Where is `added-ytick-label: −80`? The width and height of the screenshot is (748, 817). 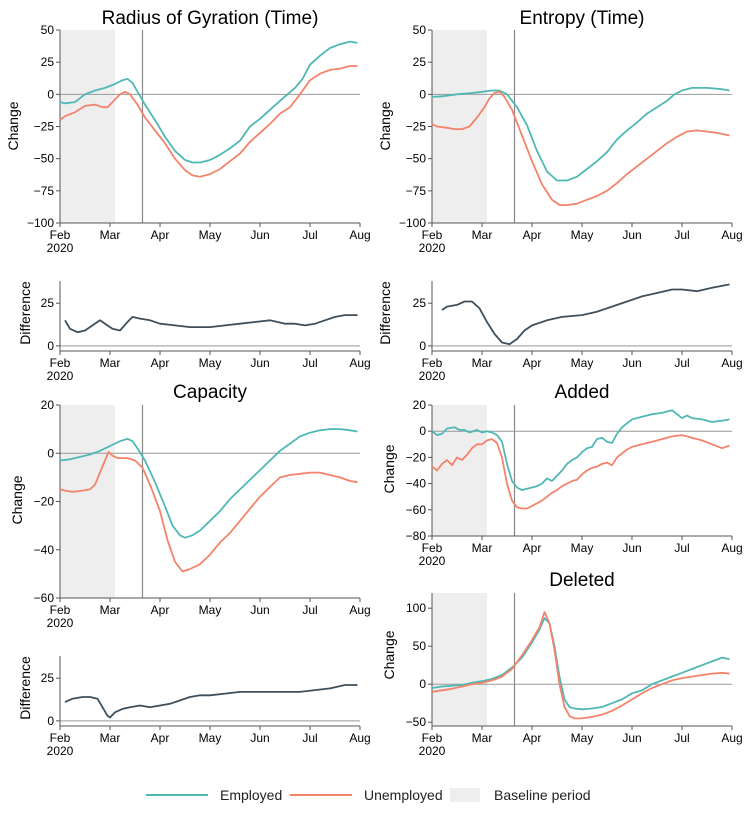 added-ytick-label: −80 is located at coordinates (416, 536).